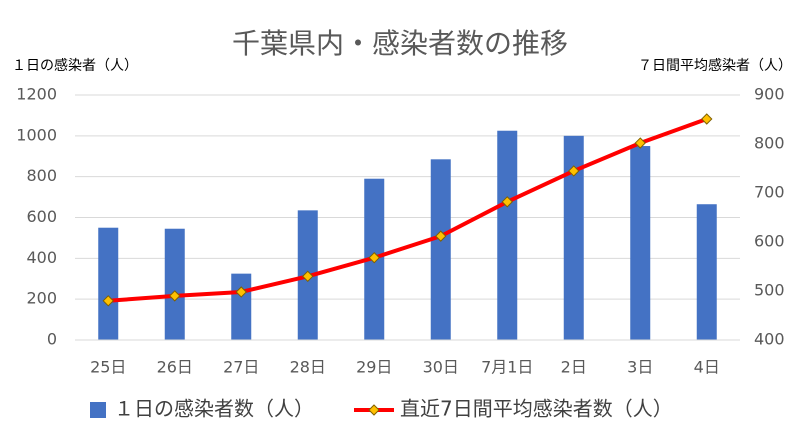 This screenshot has height=446, width=800. What do you see at coordinates (36, 134) in the screenshot?
I see `y-tick-label: 1000` at bounding box center [36, 134].